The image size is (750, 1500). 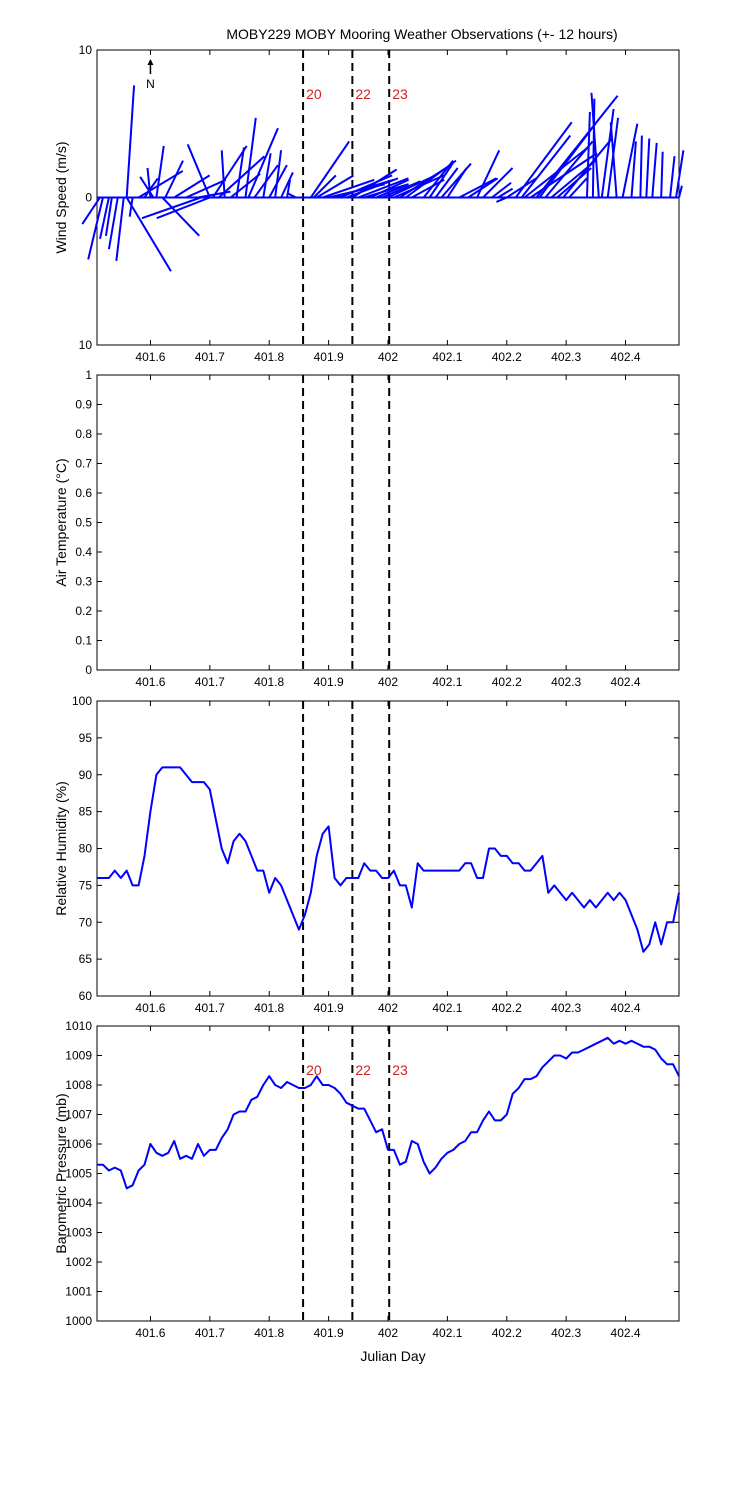 What do you see at coordinates (78, 1262) in the screenshot?
I see `y-tick-label: 1002` at bounding box center [78, 1262].